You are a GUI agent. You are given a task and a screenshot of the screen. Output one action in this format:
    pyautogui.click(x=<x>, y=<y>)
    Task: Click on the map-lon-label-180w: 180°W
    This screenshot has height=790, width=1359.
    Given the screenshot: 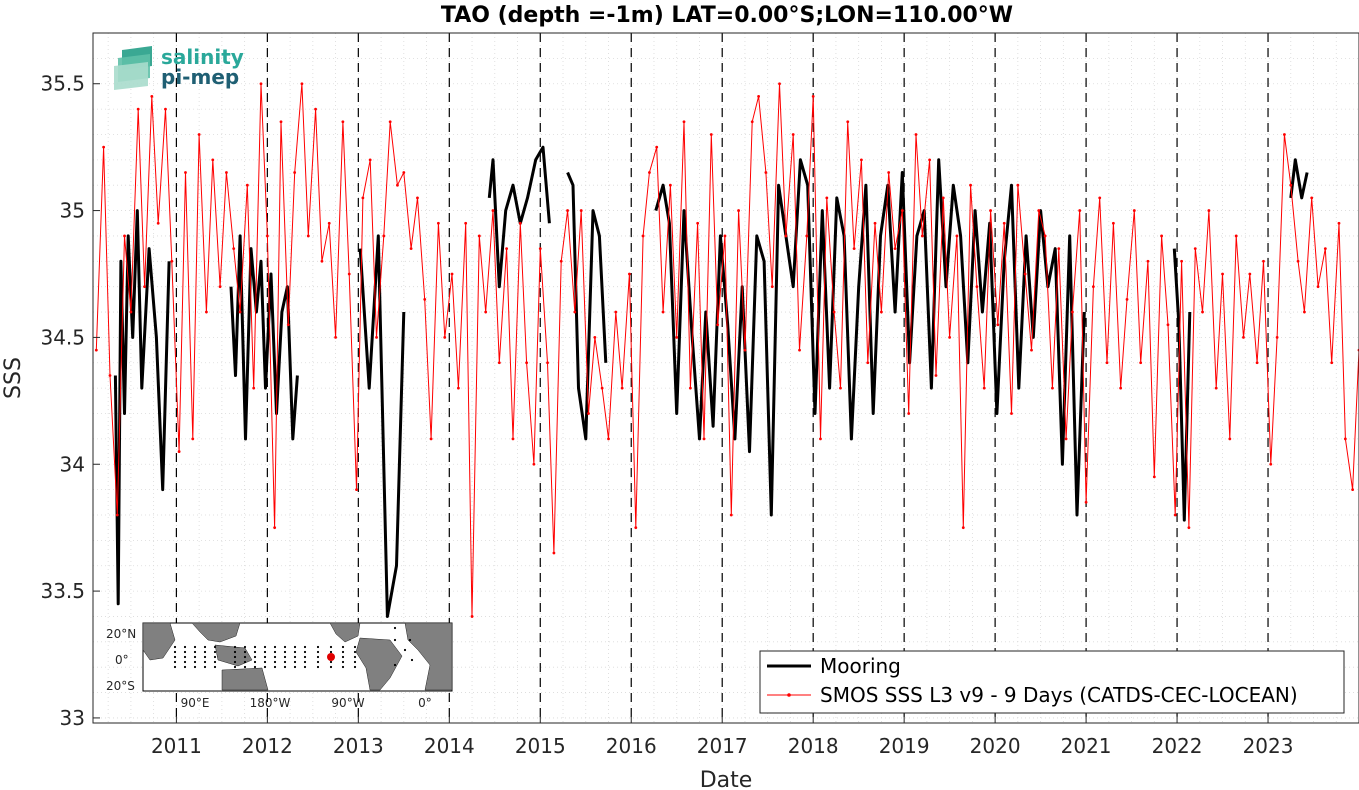 What is the action you would take?
    pyautogui.click(x=270, y=703)
    